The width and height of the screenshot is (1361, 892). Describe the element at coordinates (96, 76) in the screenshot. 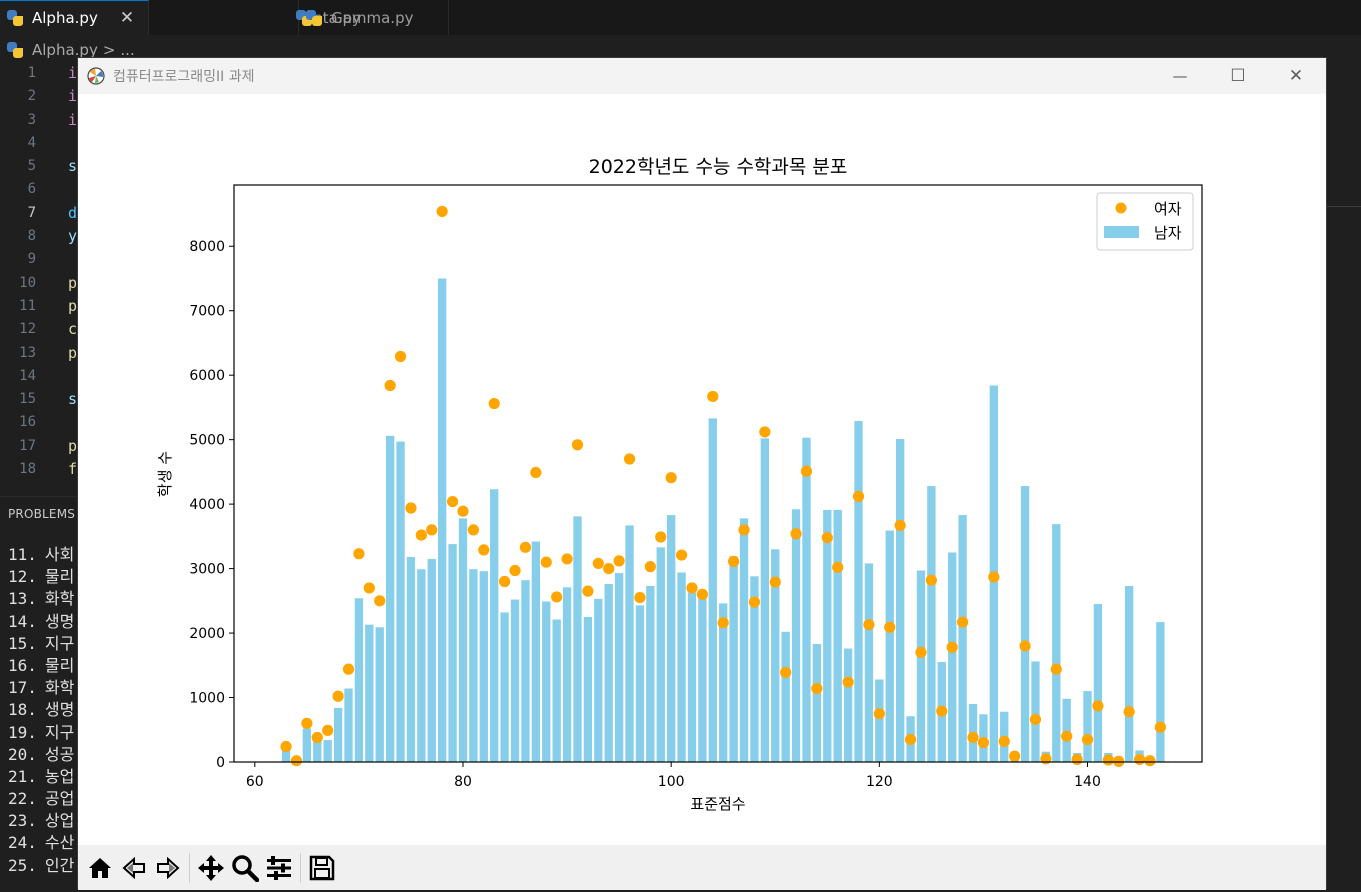

I see `matplotlib-logo-icon` at that location.